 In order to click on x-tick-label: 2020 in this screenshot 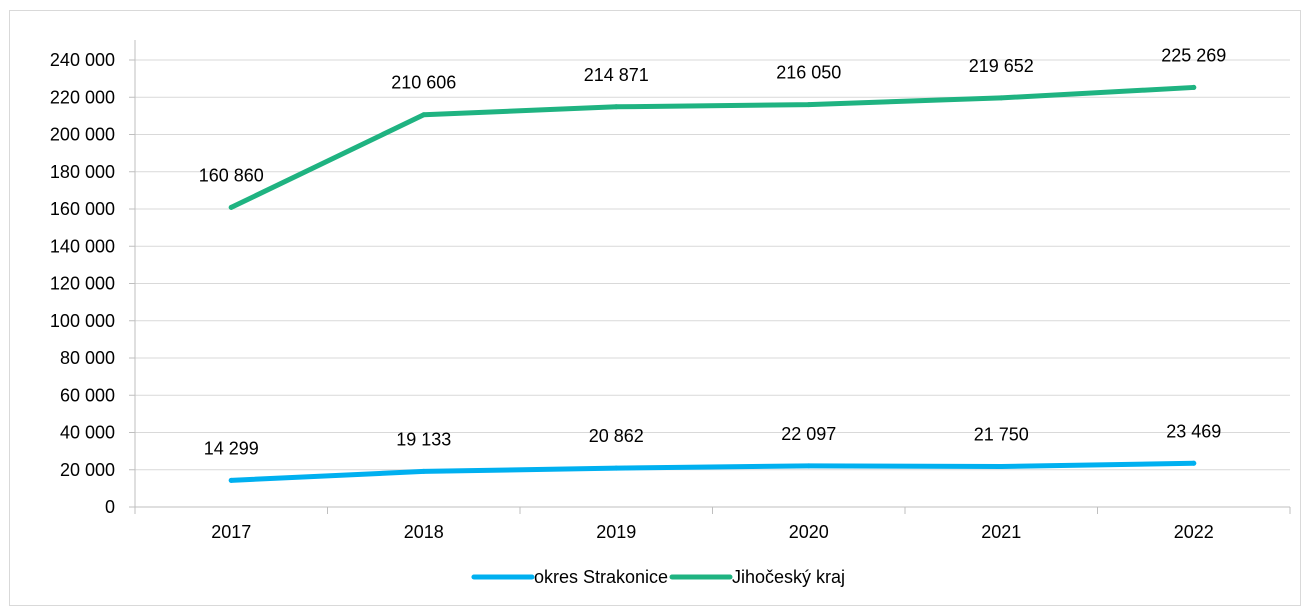, I will do `click(809, 532)`.